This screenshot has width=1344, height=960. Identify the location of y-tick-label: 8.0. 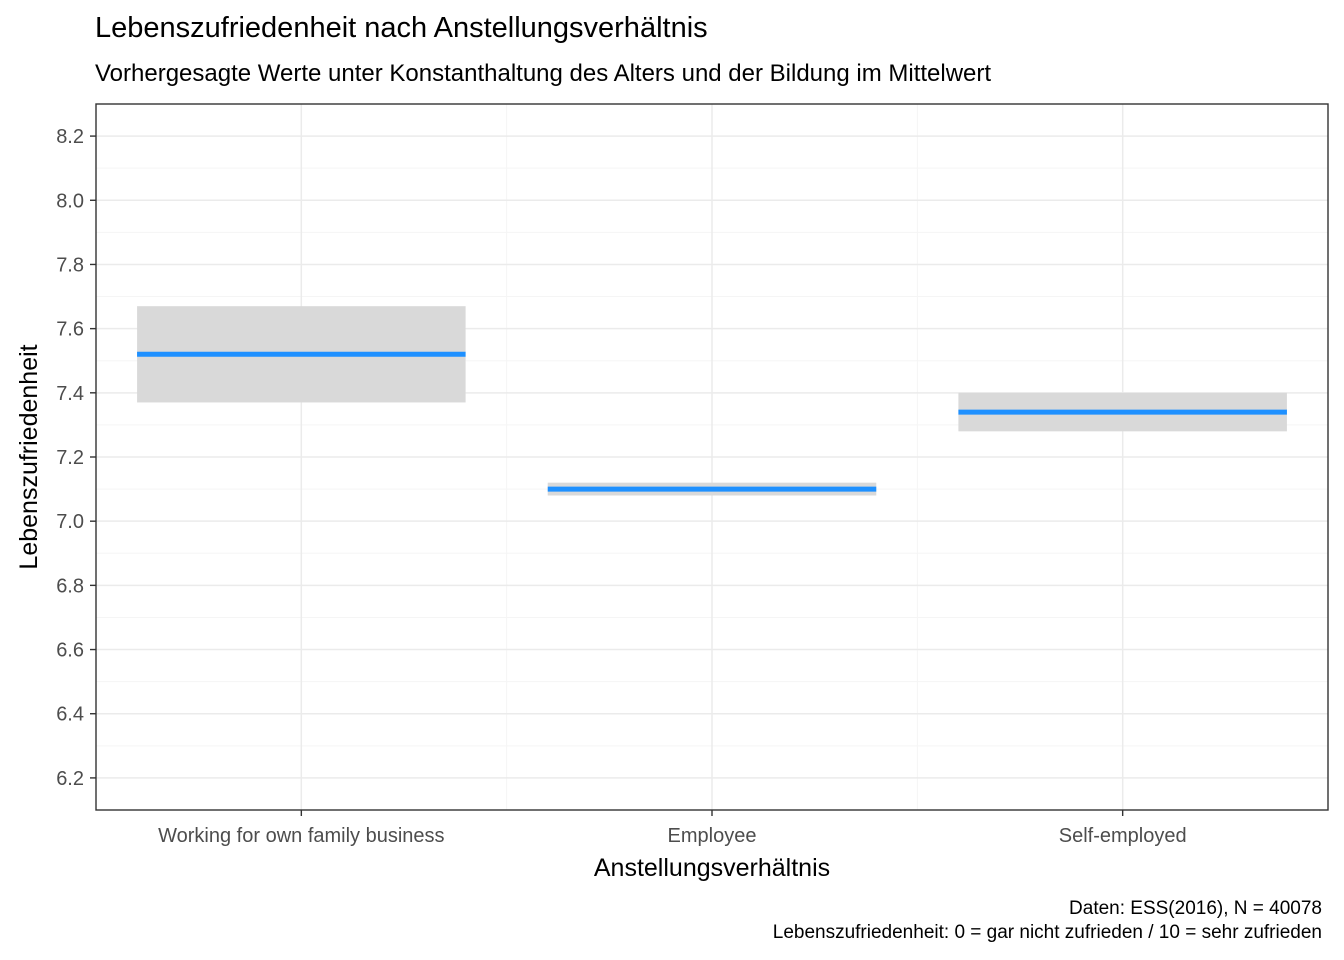
(70, 201).